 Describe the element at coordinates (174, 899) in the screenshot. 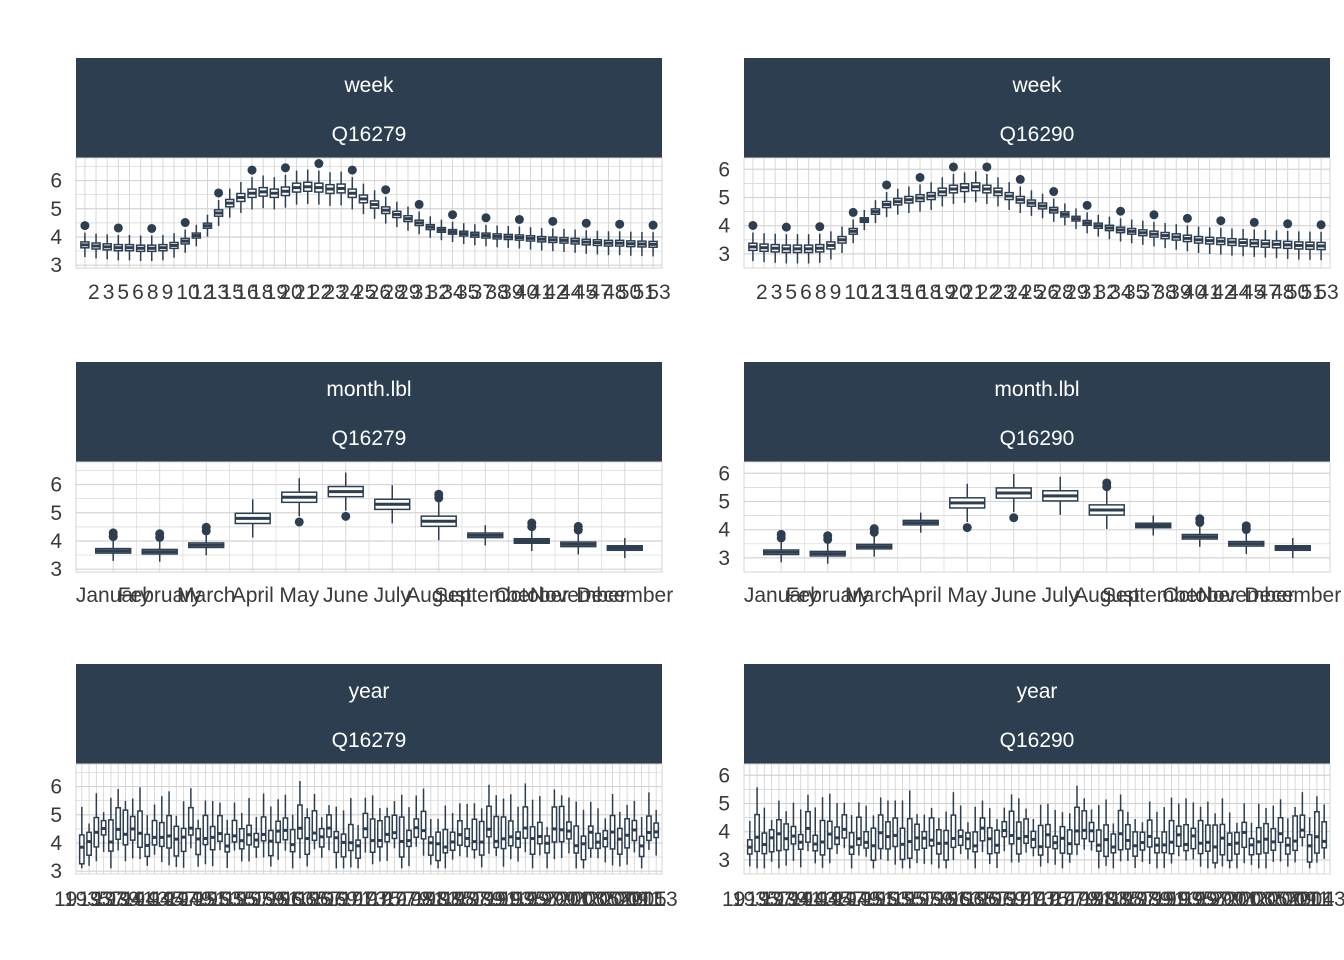

I see `x-tick-label: 1947` at that location.